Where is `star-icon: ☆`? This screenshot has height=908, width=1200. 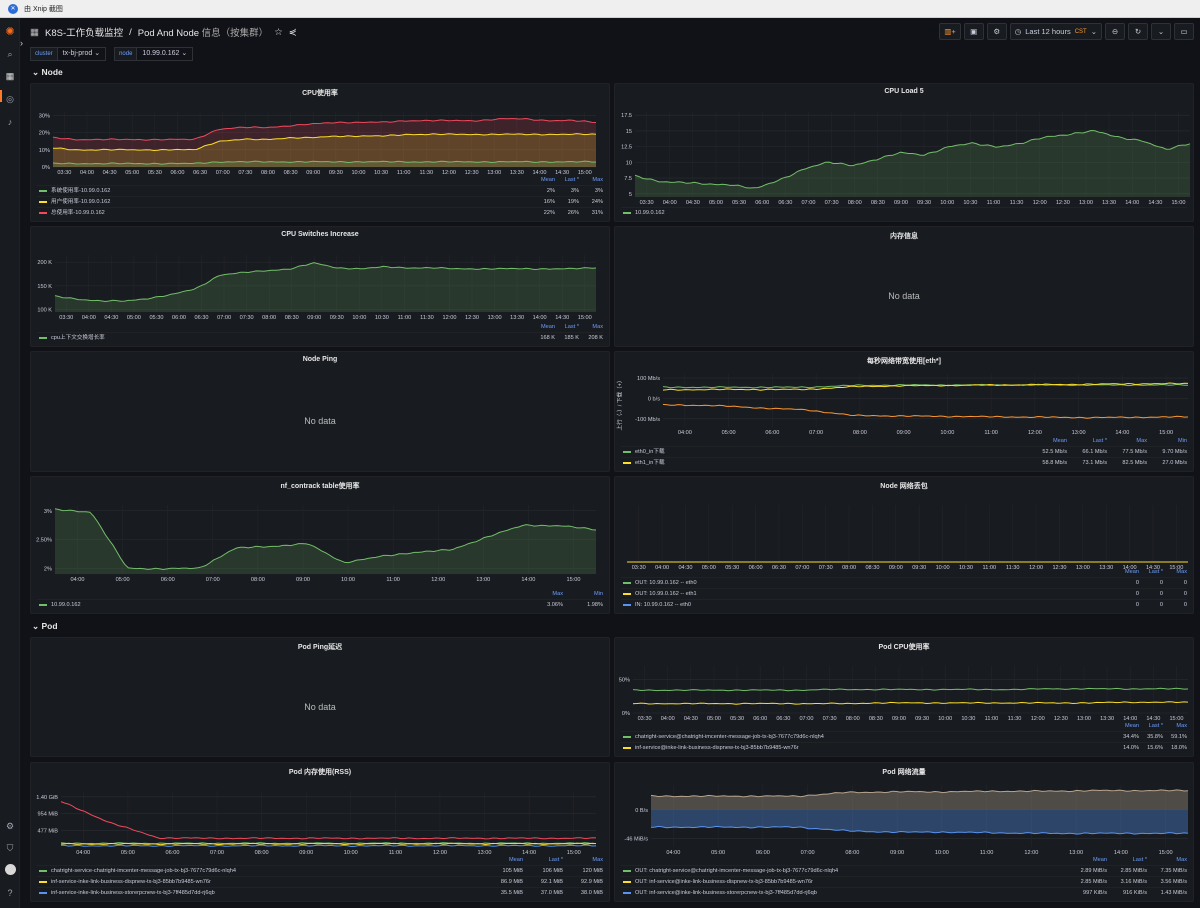
star-icon: ☆ is located at coordinates (278, 32).